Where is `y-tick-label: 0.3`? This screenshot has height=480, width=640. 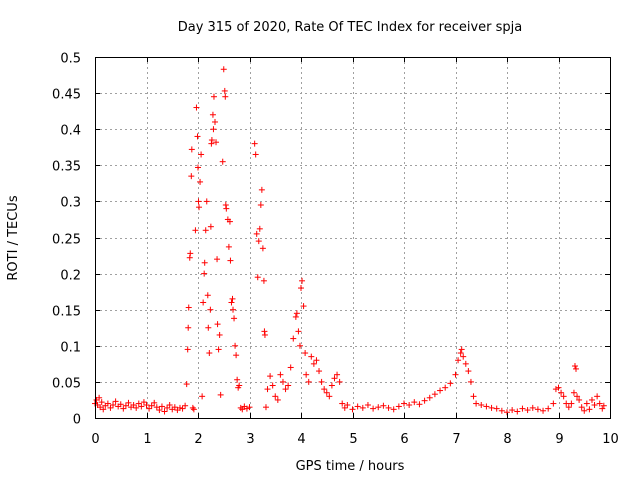
y-tick-label: 0.3 is located at coordinates (70, 203).